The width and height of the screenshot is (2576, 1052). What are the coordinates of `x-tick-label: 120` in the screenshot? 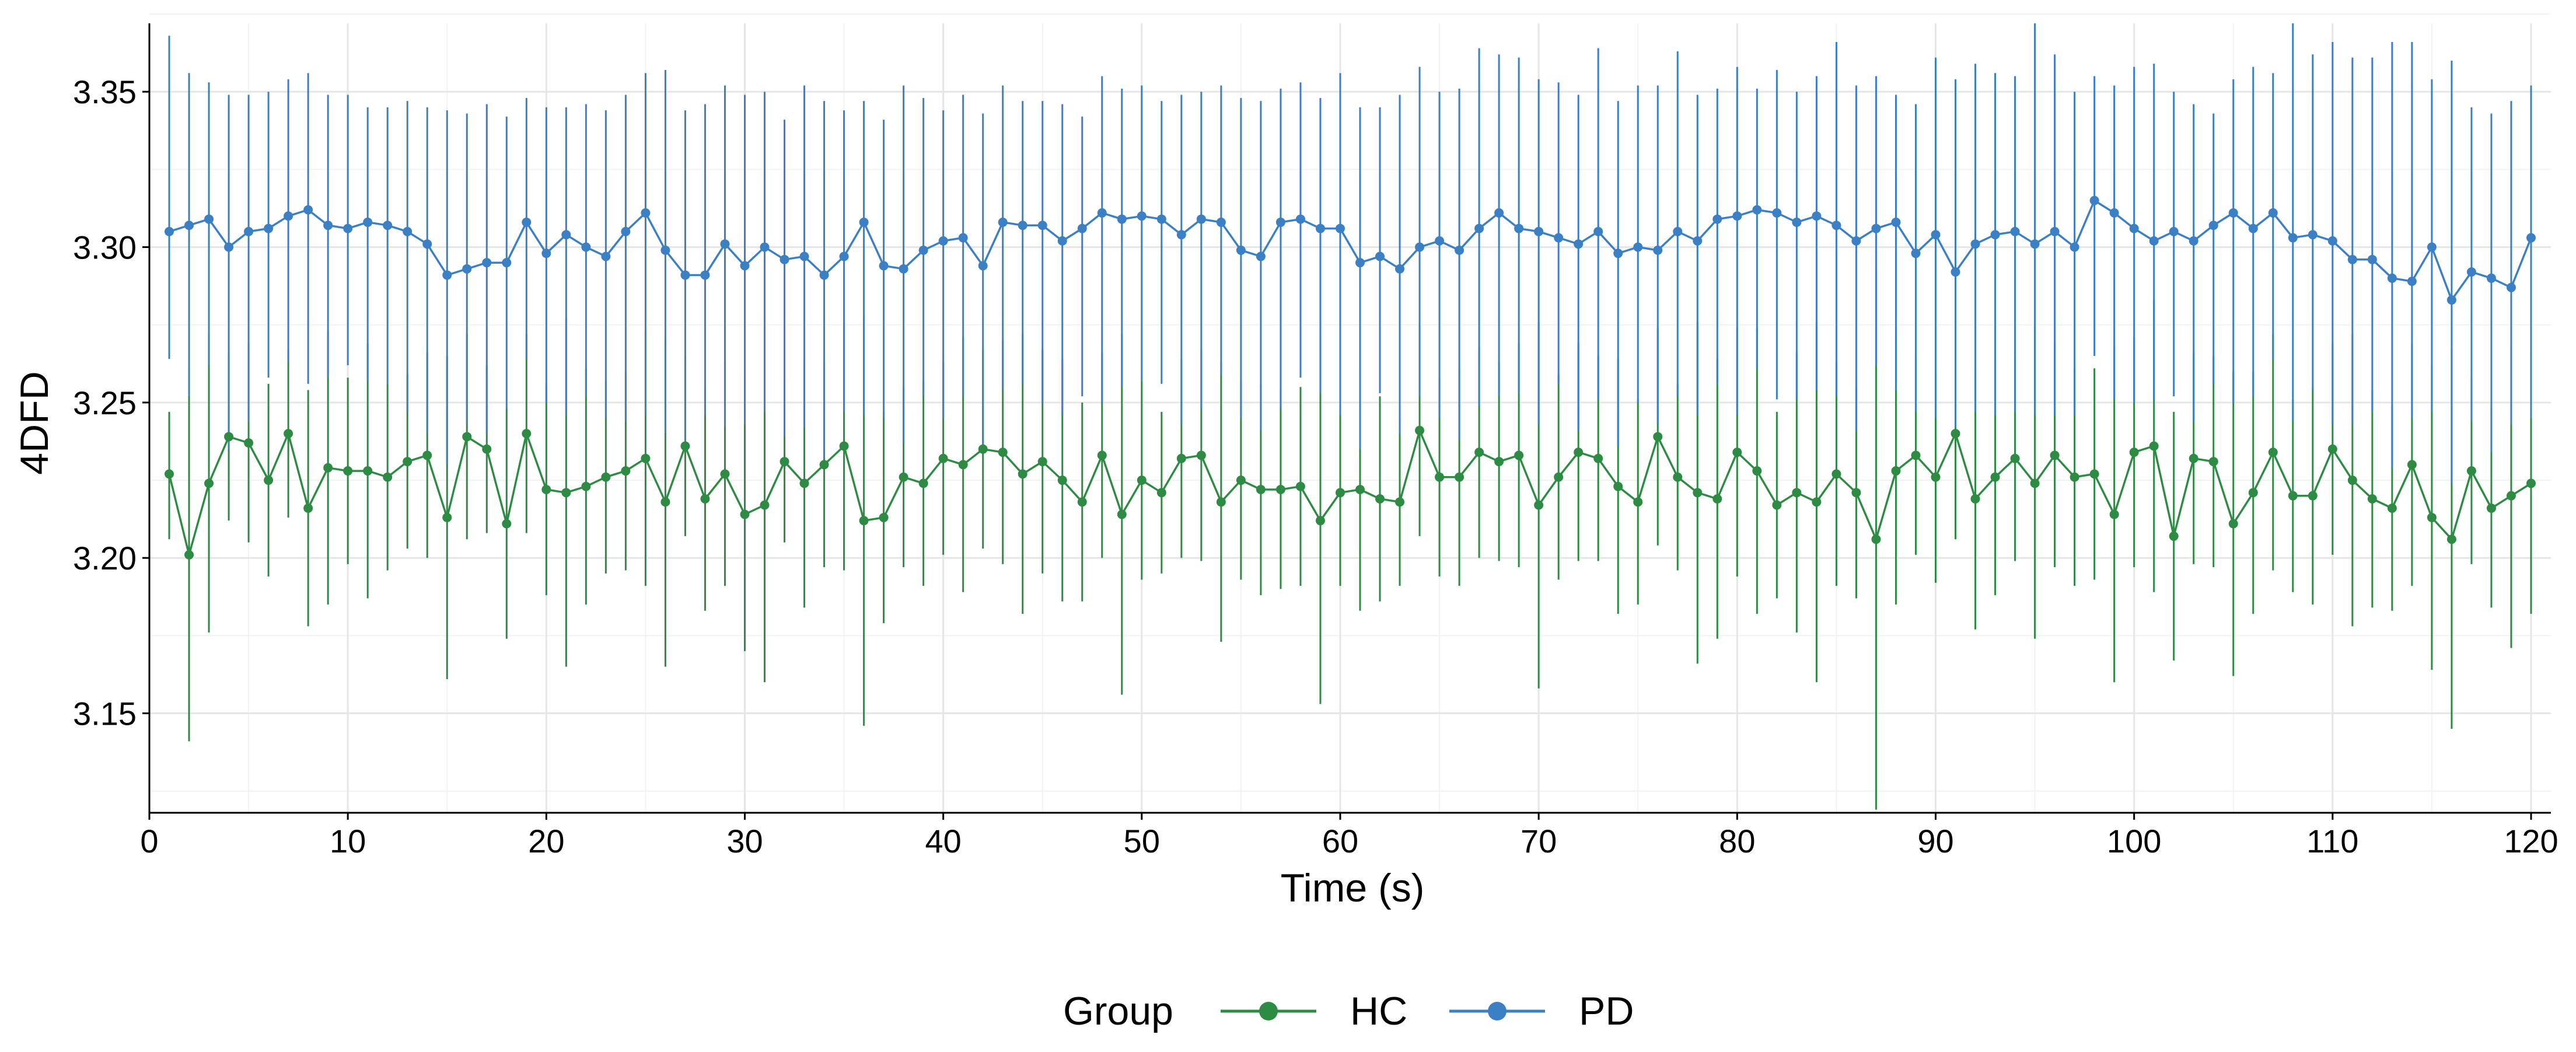 It's located at (2531, 841).